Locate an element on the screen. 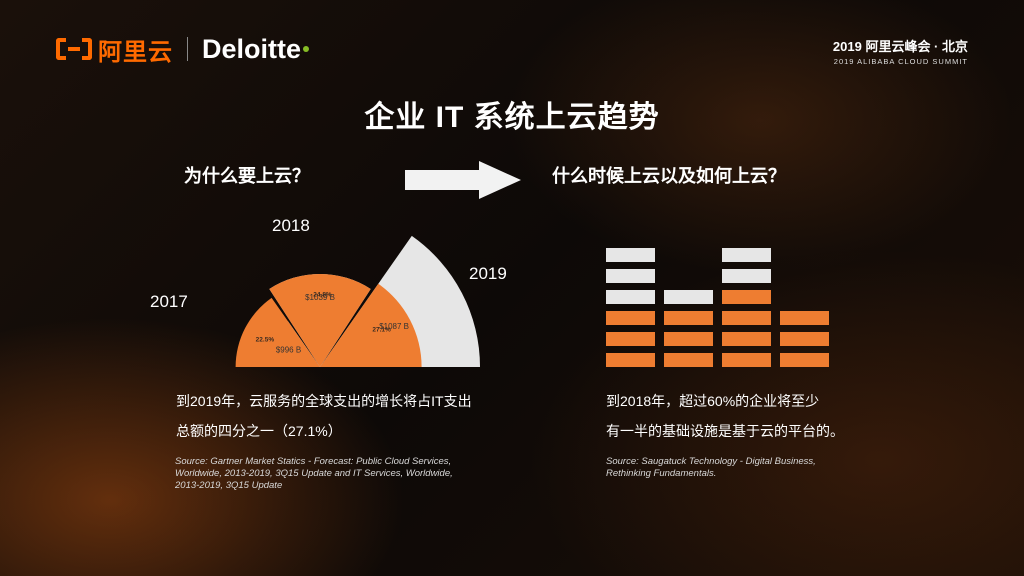  left-body-line-1: 到2019年，云服务的全球支出的增长将占IT支出 is located at coordinates (324, 401).